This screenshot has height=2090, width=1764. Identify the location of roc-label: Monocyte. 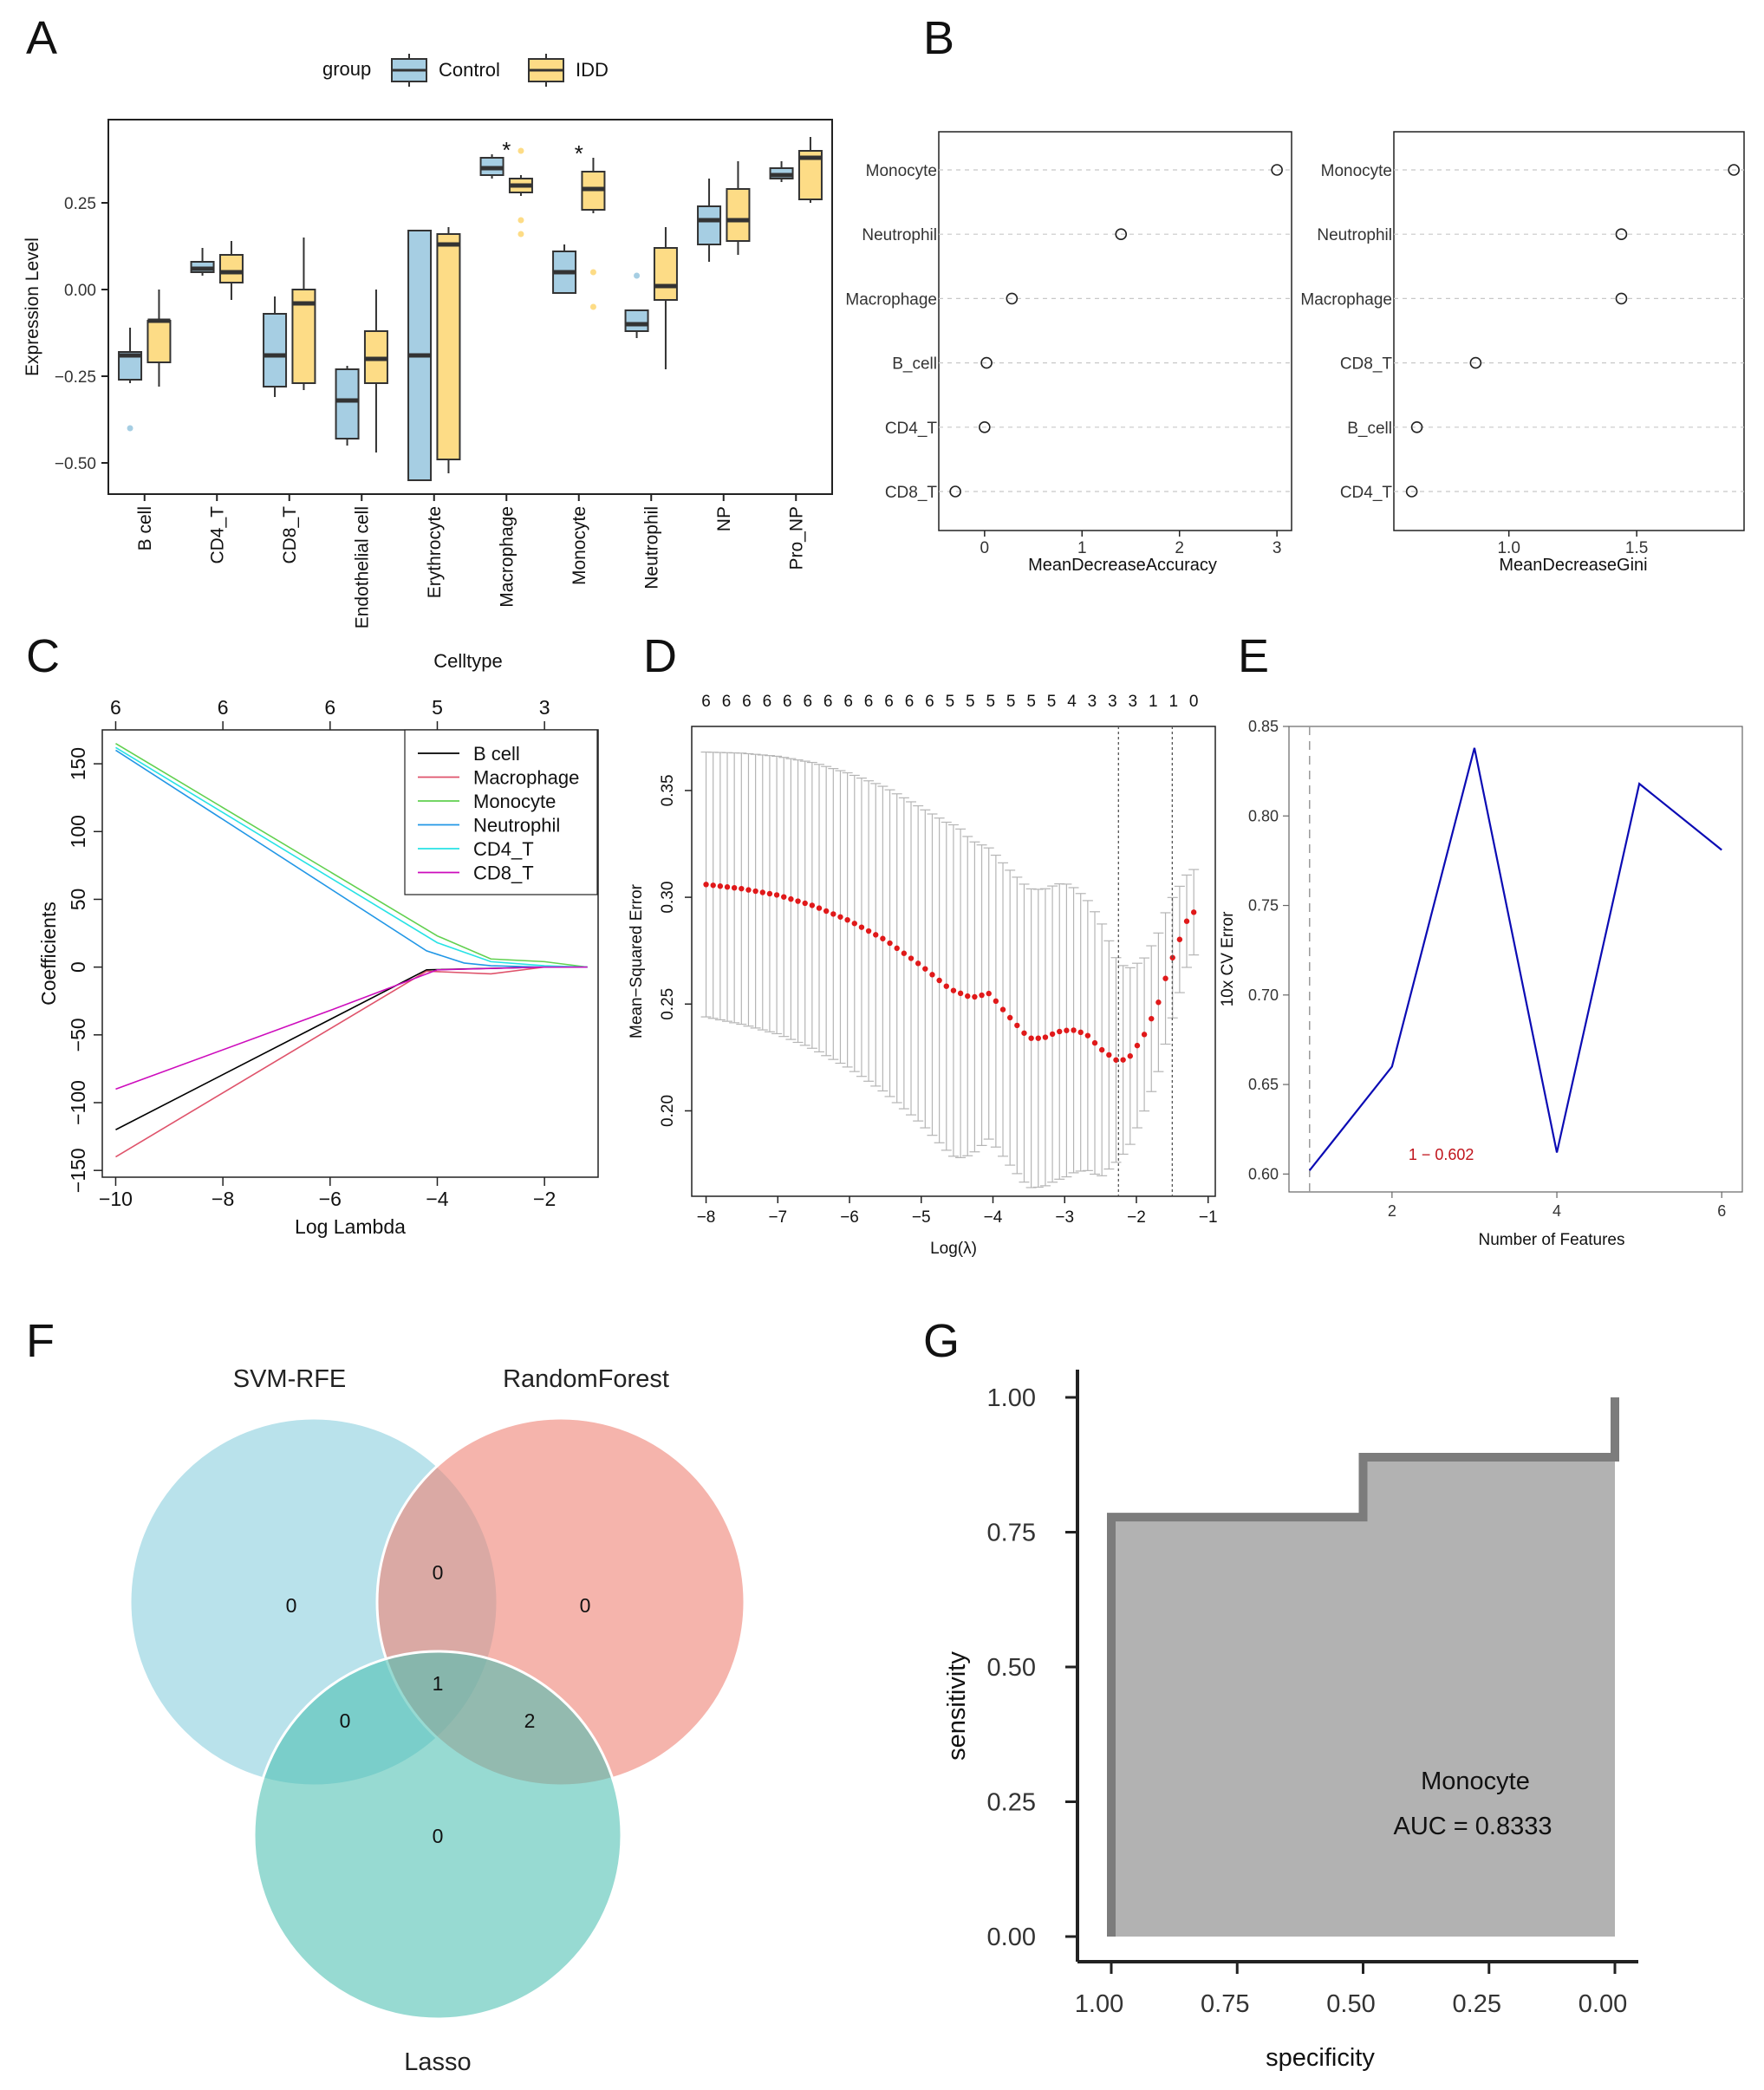
(1475, 1781).